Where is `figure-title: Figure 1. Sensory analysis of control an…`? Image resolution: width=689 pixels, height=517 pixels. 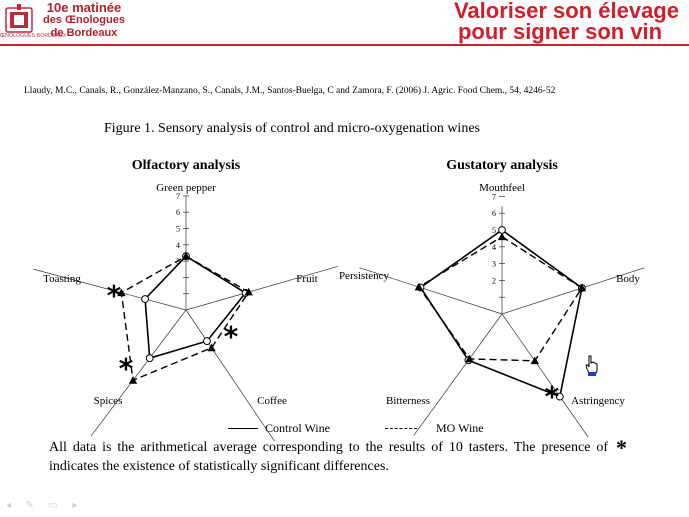
figure-title: Figure 1. Sensory analysis of control an… is located at coordinates (292, 128).